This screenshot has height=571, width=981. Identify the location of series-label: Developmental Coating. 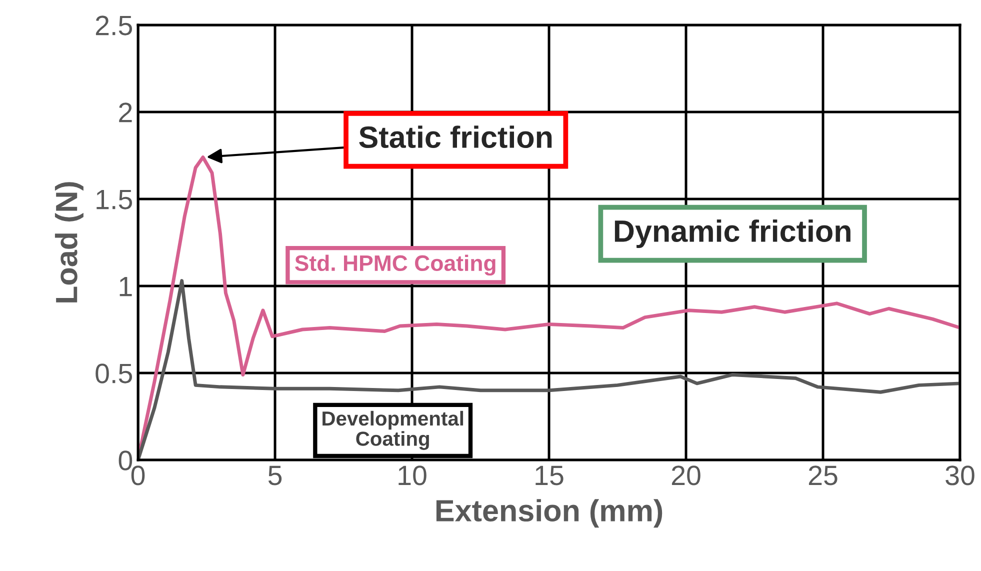
(393, 430).